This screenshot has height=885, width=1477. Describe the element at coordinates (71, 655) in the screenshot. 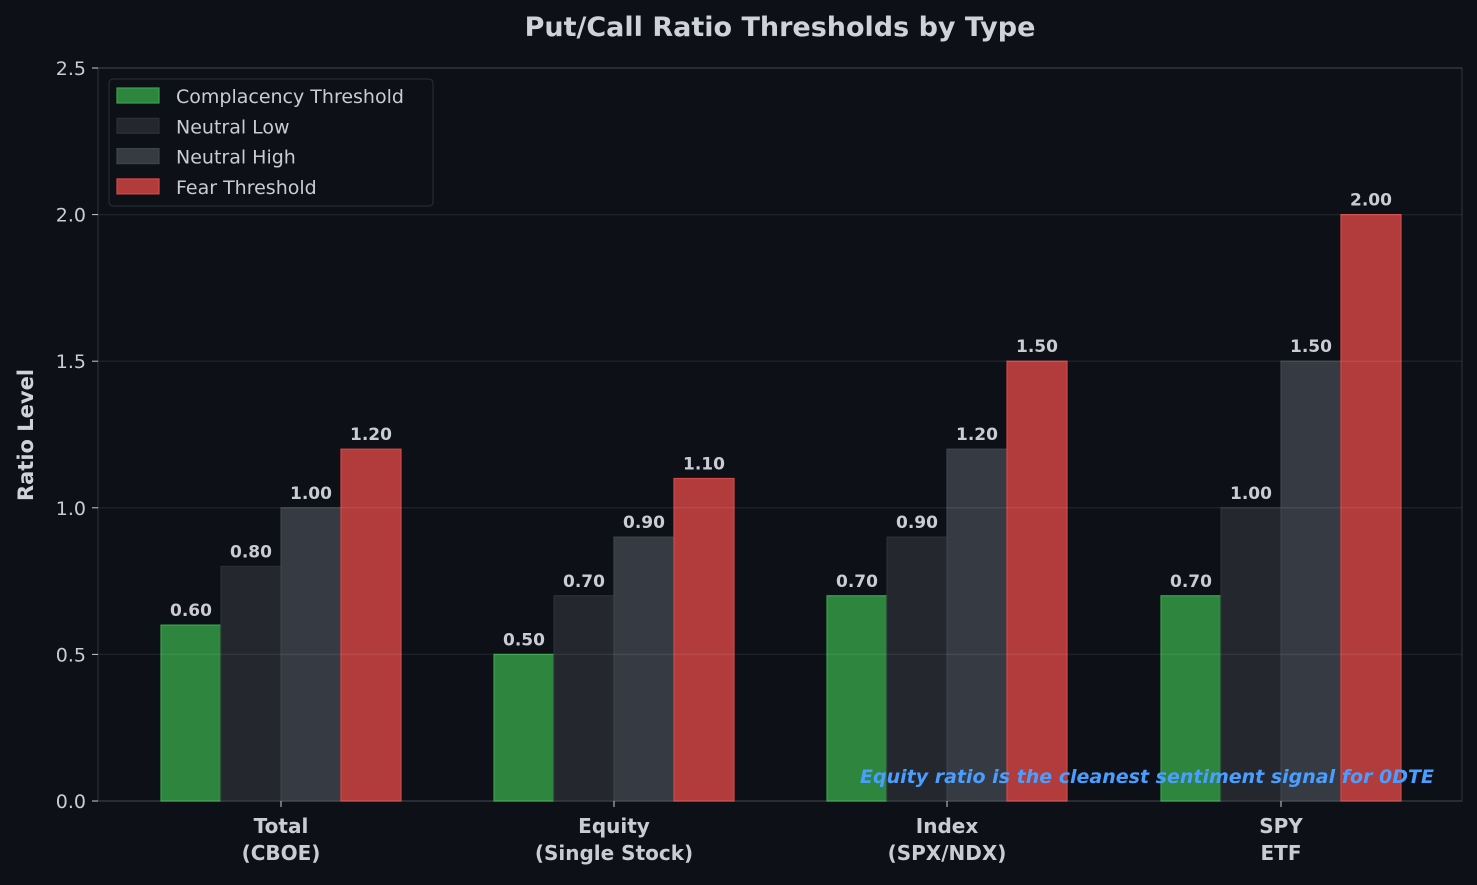

I see `y-tick-label: 0.5` at that location.